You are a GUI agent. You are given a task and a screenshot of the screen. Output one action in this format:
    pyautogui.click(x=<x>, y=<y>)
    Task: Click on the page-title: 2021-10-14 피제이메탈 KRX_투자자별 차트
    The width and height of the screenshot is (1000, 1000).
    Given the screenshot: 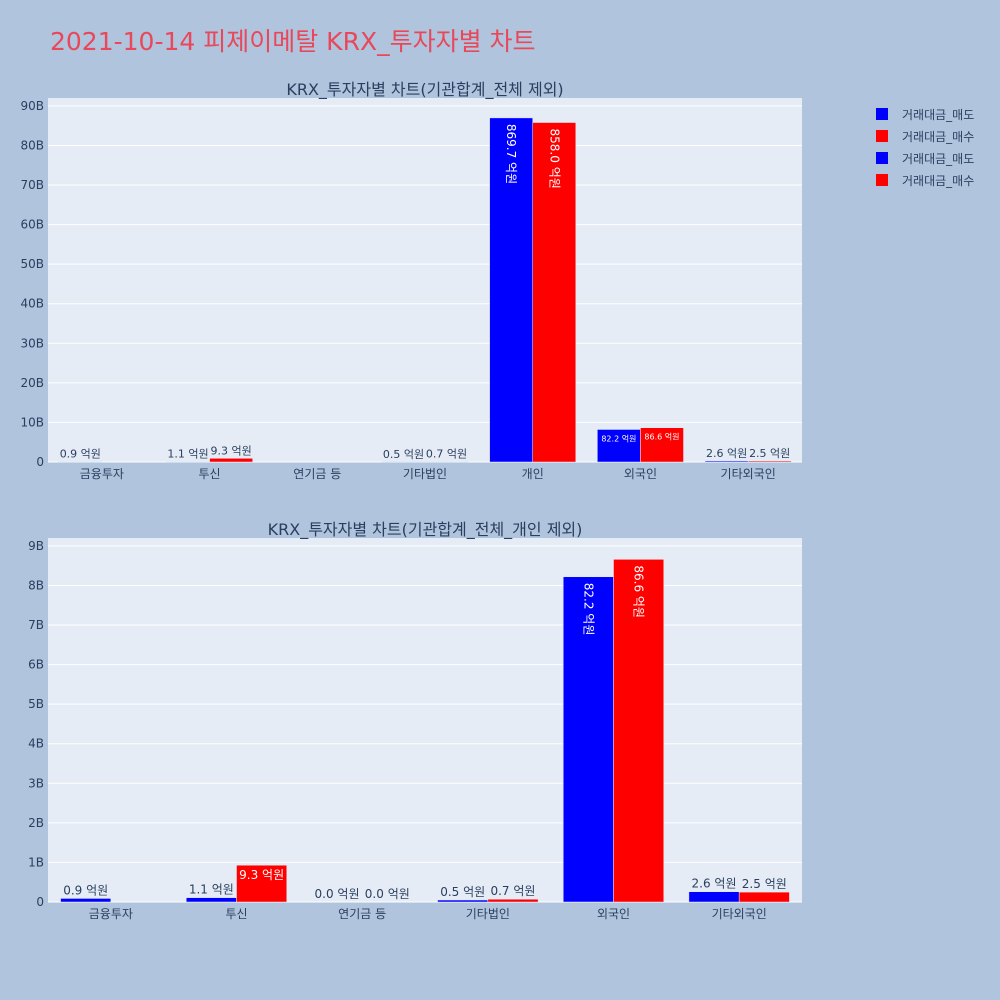 What is the action you would take?
    pyautogui.click(x=293, y=41)
    